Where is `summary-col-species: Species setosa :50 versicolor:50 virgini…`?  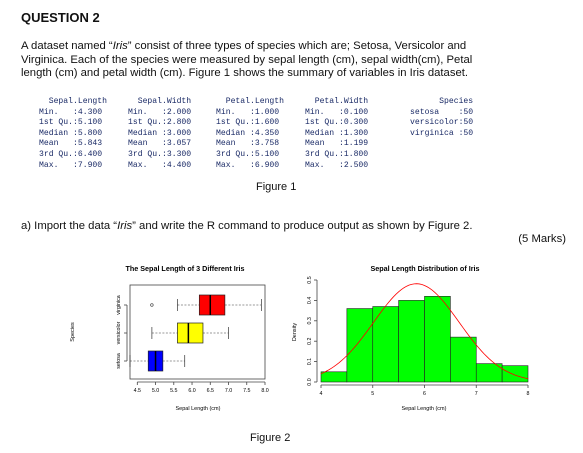
summary-col-species: Species setosa :50 versicolor:50 virgini… is located at coordinates (442, 117).